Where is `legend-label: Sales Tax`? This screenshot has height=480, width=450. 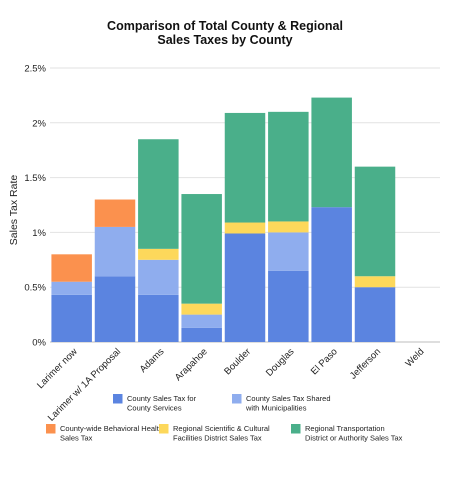
legend-label: Sales Tax is located at coordinates (76, 438).